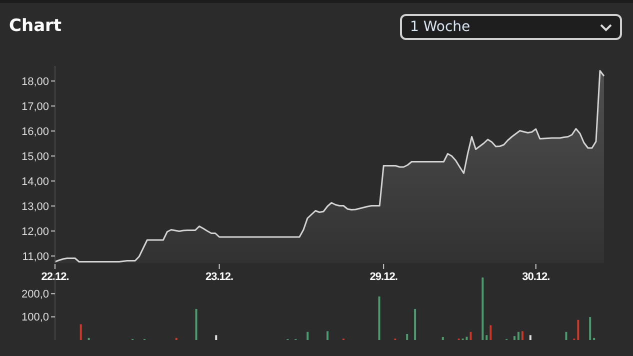 This screenshot has height=356, width=633. Describe the element at coordinates (440, 27) in the screenshot. I see `text: 1 Woche` at that location.